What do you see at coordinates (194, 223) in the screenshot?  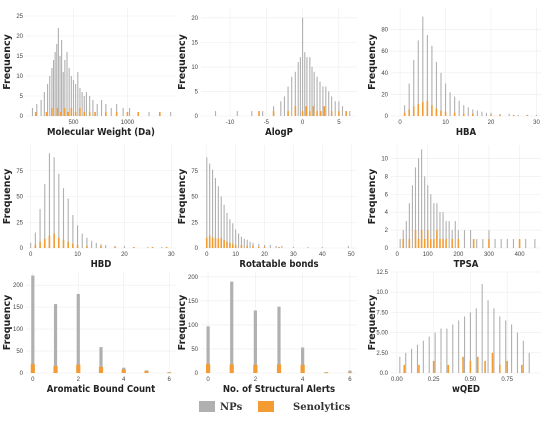 I see `y-tick-label: 25` at bounding box center [194, 223].